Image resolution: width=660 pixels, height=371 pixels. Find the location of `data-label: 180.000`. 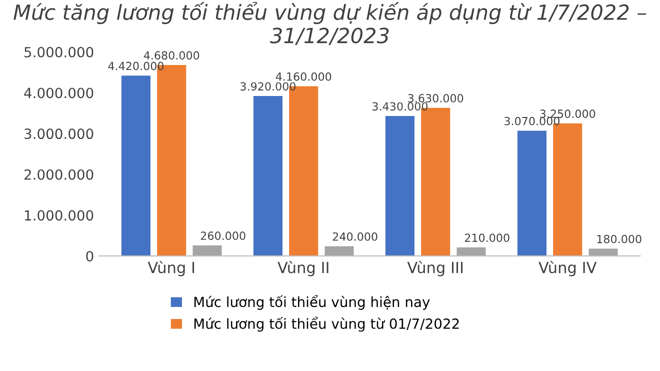

data-label: 180.000 is located at coordinates (619, 239).